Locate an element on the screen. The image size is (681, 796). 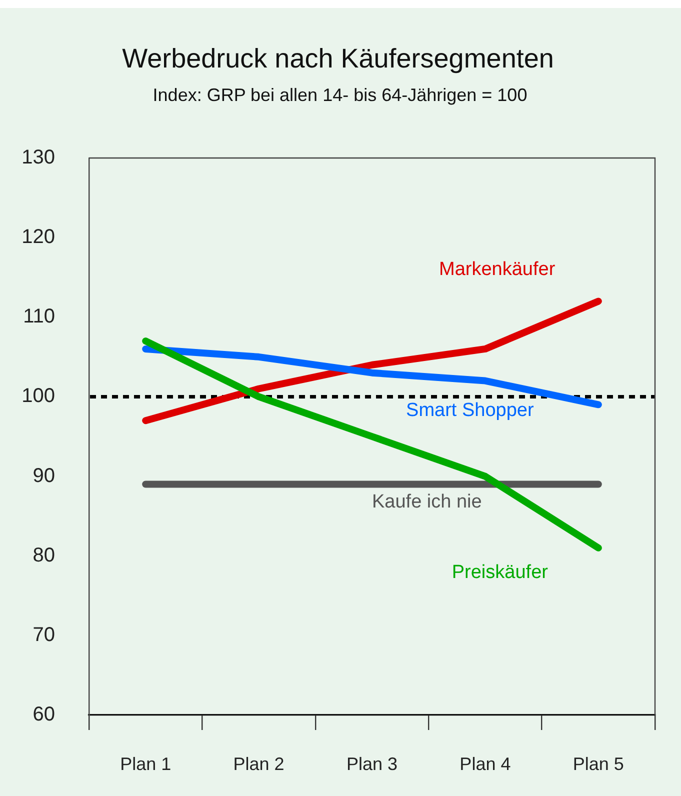
y-tick-label: 80 is located at coordinates (43, 555).